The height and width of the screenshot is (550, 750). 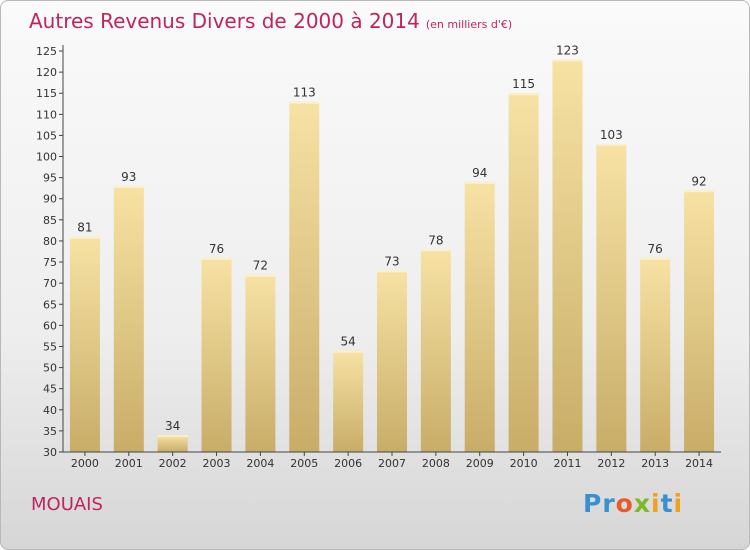 I want to click on bar-value-label: 78, so click(x=435, y=240).